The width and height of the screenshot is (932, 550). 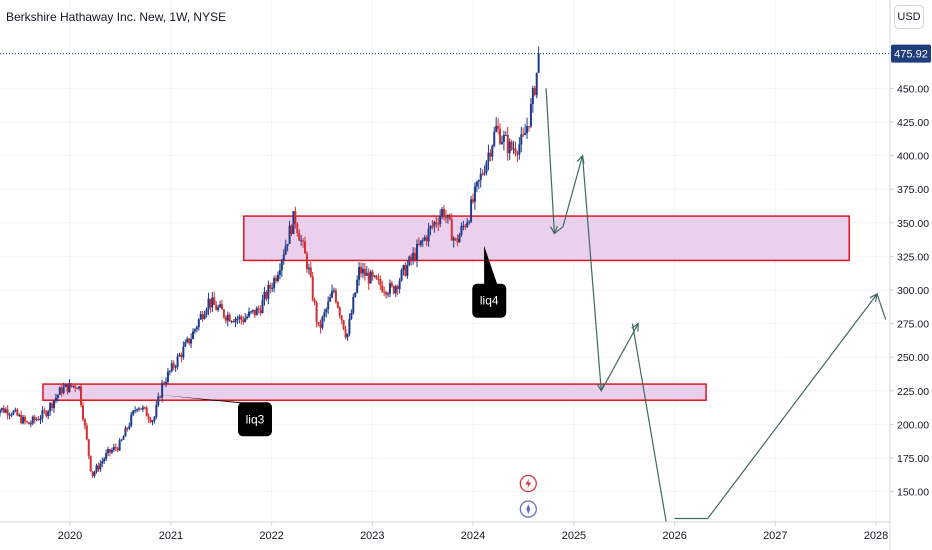 What do you see at coordinates (913, 257) in the screenshot?
I see `y-tick-label: 325.00` at bounding box center [913, 257].